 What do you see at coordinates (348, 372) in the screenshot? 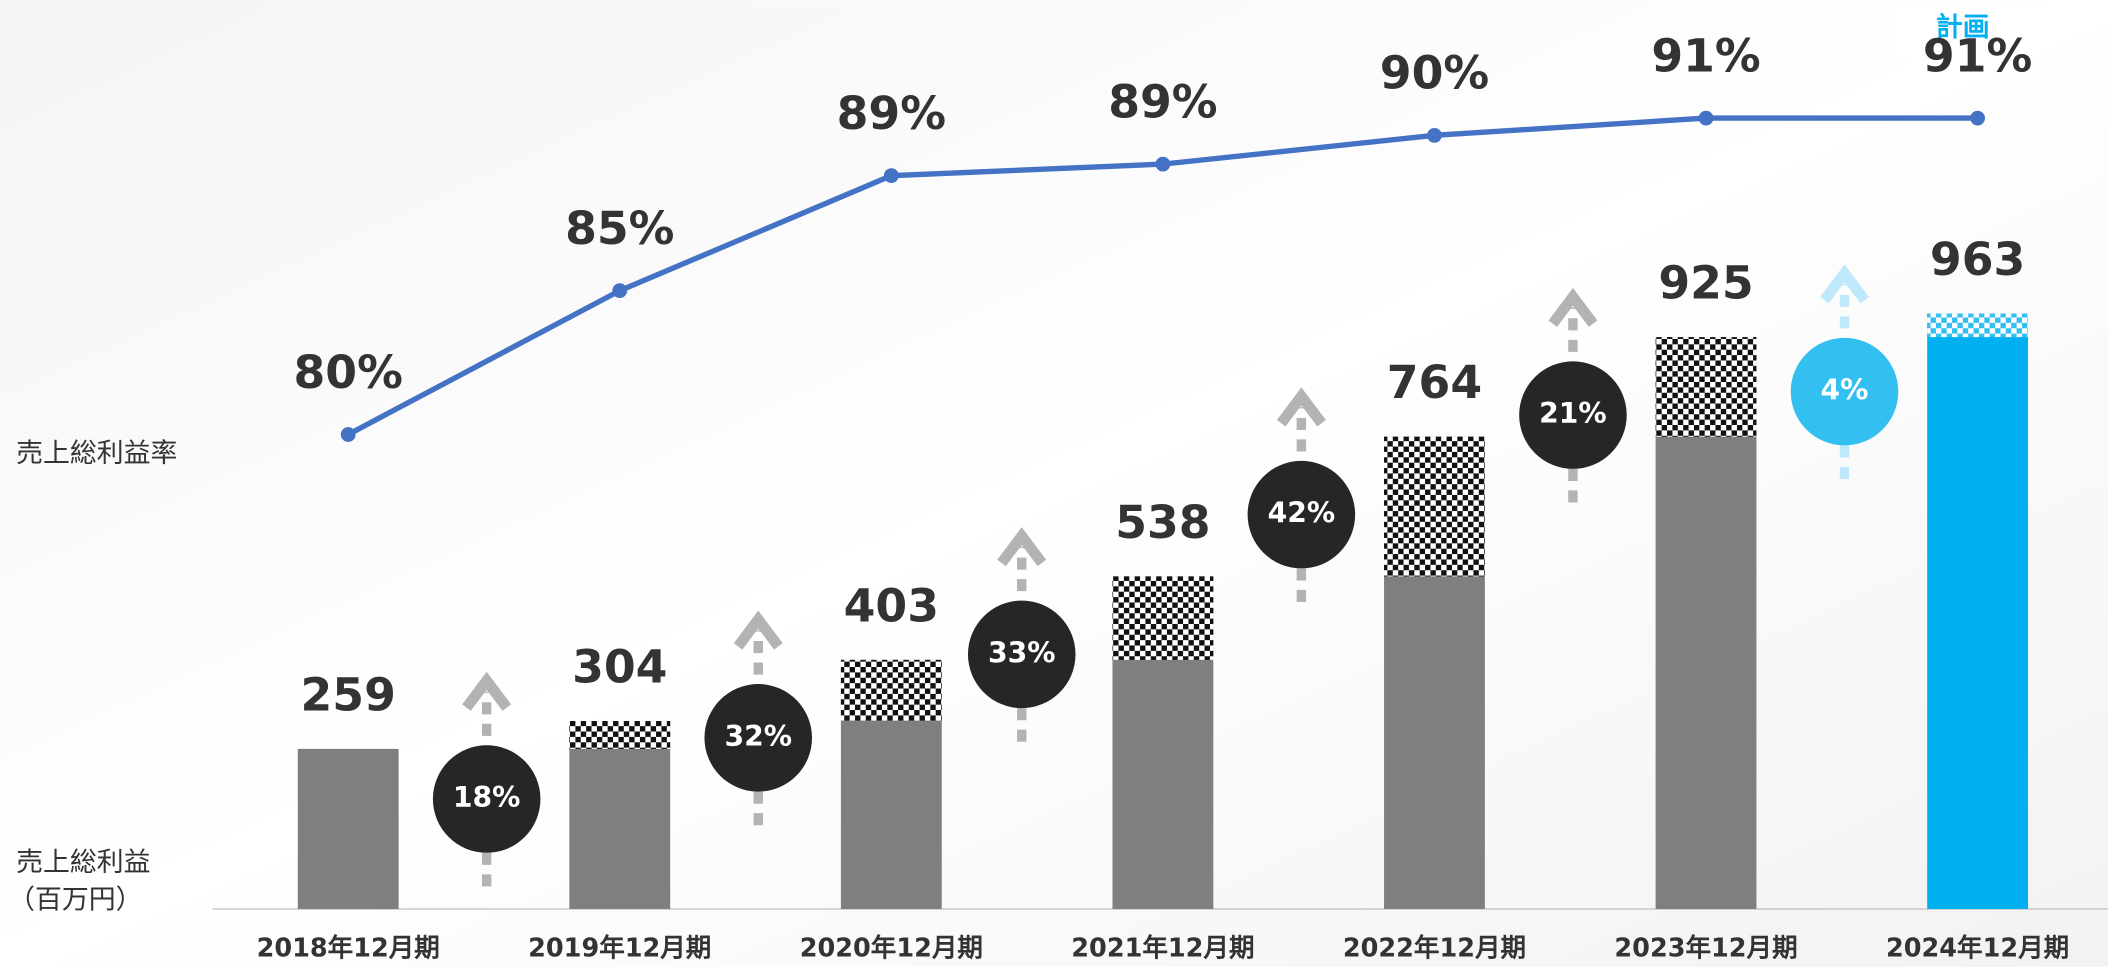
I see `line-value-label: 80%` at bounding box center [348, 372].